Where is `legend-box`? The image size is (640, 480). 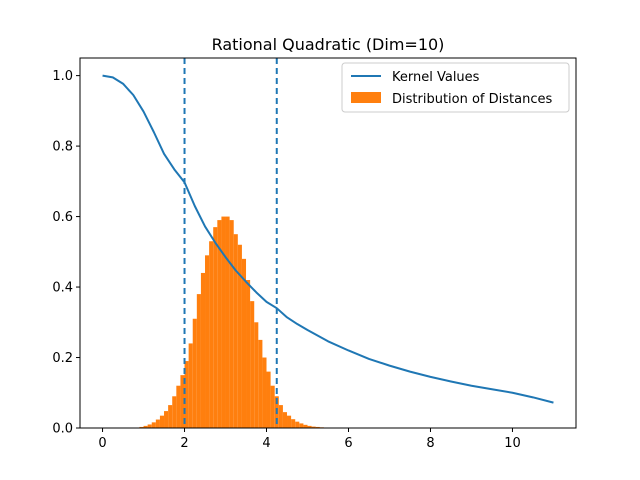
legend-box is located at coordinates (455, 87).